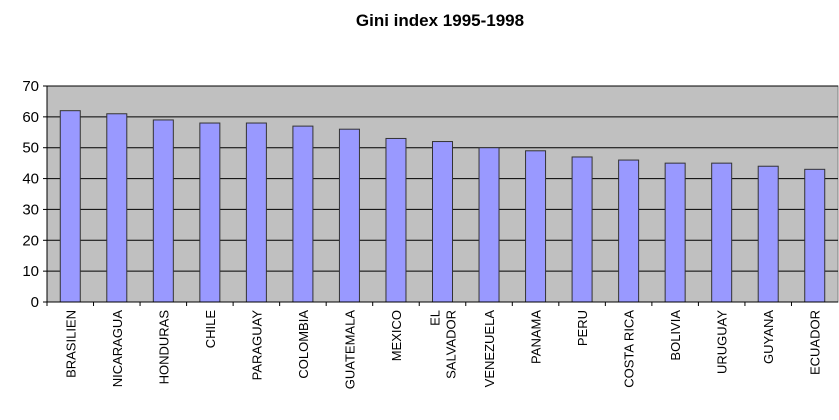 This screenshot has height=420, width=839. Describe the element at coordinates (815, 342) in the screenshot. I see `x-tick-label: ECUADOR` at that location.